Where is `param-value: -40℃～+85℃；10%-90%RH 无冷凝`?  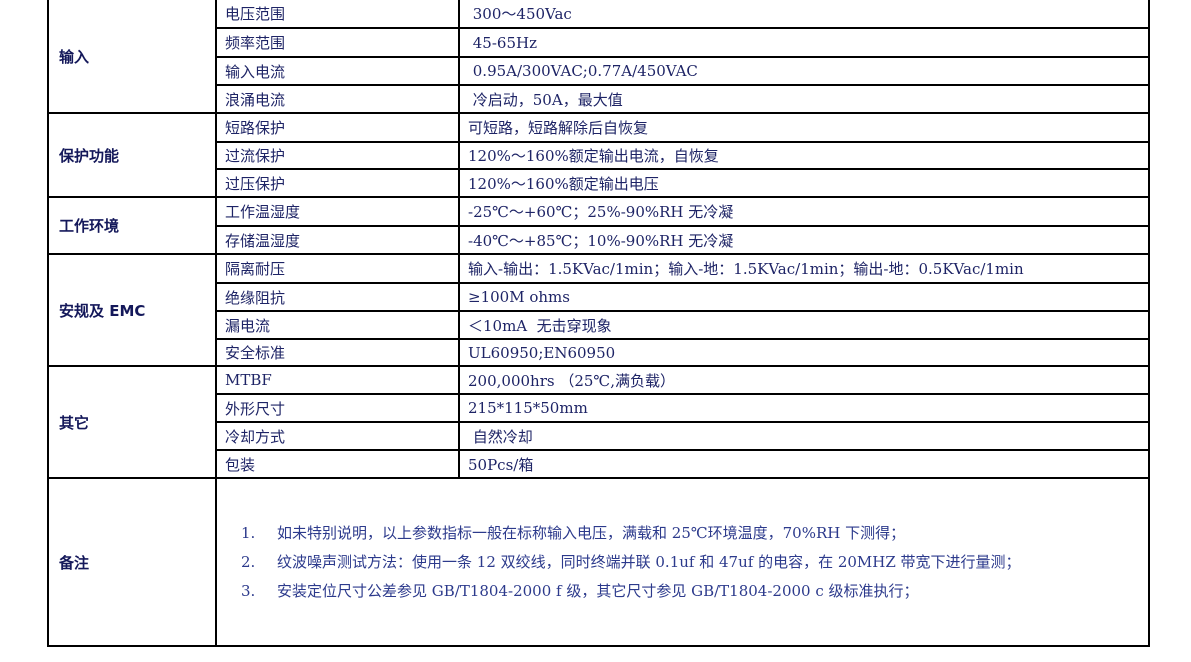
param-value: -40℃～+85℃；10%-90%RH 无冷凝 is located at coordinates (804, 240).